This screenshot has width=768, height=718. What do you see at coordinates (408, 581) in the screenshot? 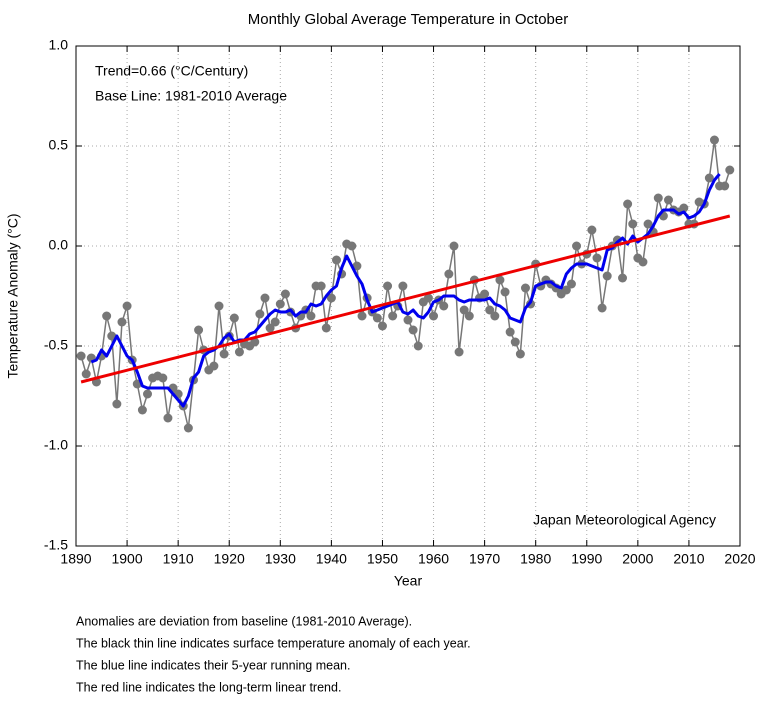
I see `x-axis-label: Year` at bounding box center [408, 581].